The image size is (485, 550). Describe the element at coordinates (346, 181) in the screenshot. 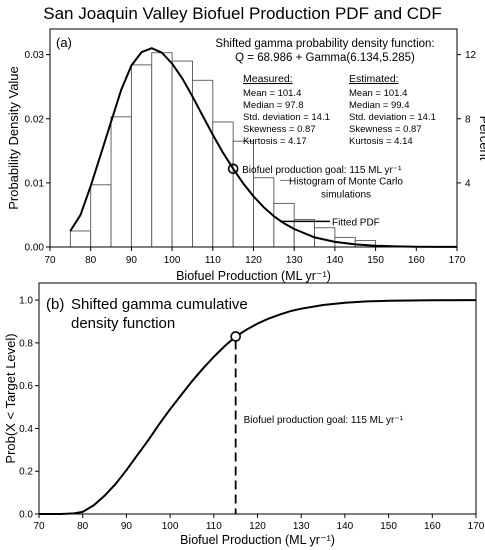

I see `histogram-label-line1: Histogram of Monte Carlo` at that location.